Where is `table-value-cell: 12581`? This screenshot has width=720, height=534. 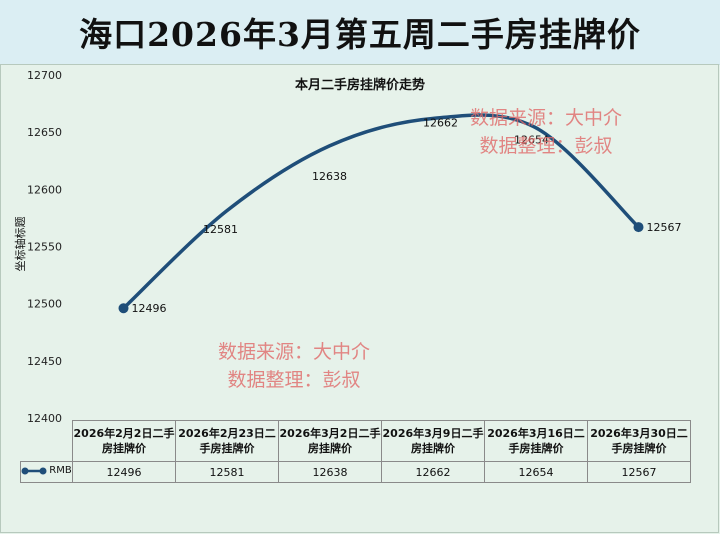
table-value-cell: 12581 is located at coordinates (227, 472).